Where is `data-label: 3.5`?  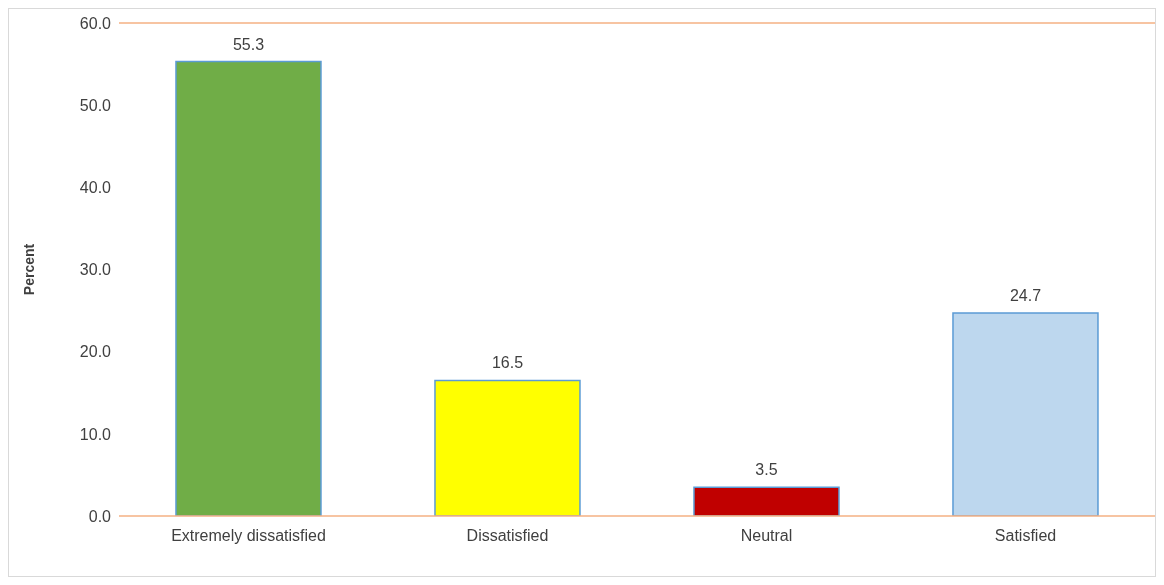 data-label: 3.5 is located at coordinates (766, 470).